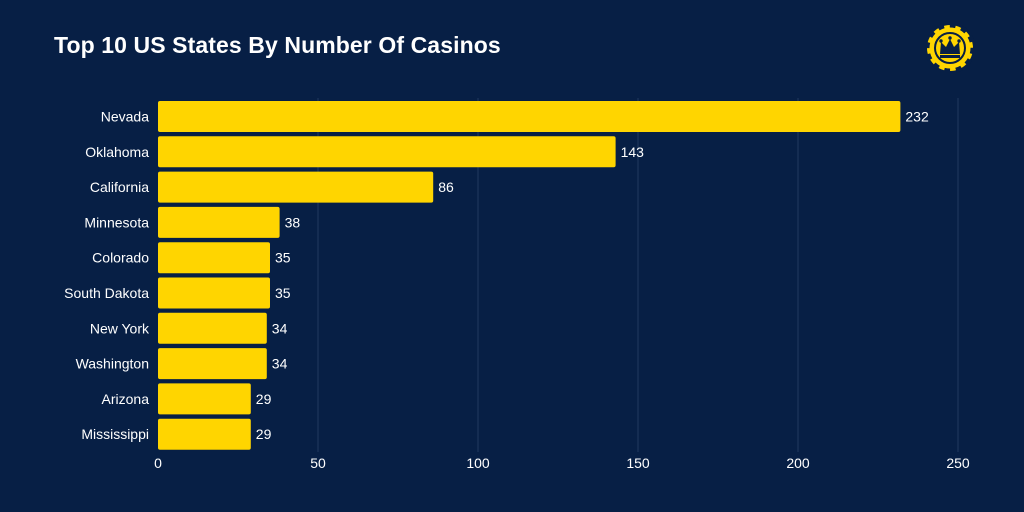 The height and width of the screenshot is (512, 1024). I want to click on x-tick-label: 50, so click(318, 463).